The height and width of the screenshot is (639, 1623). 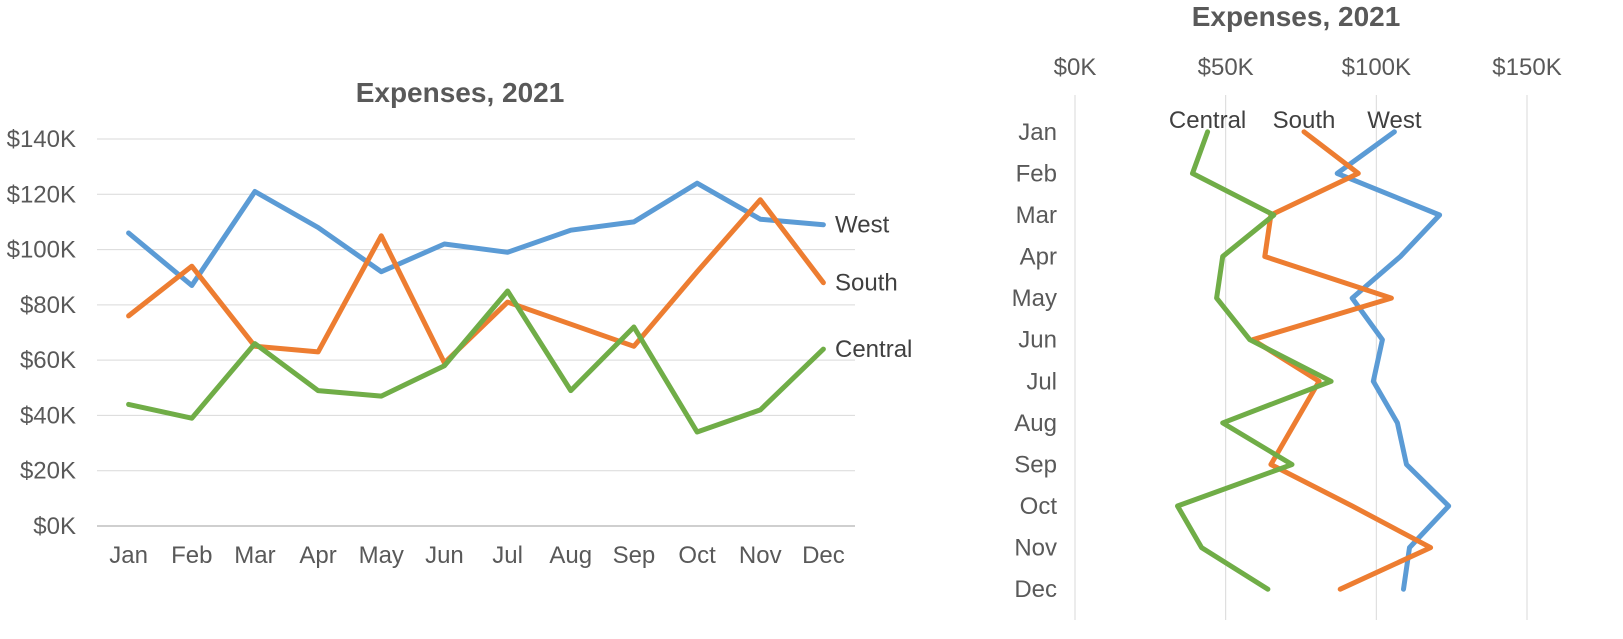 What do you see at coordinates (1035, 589) in the screenshot?
I see `y-tick-label: Dec` at bounding box center [1035, 589].